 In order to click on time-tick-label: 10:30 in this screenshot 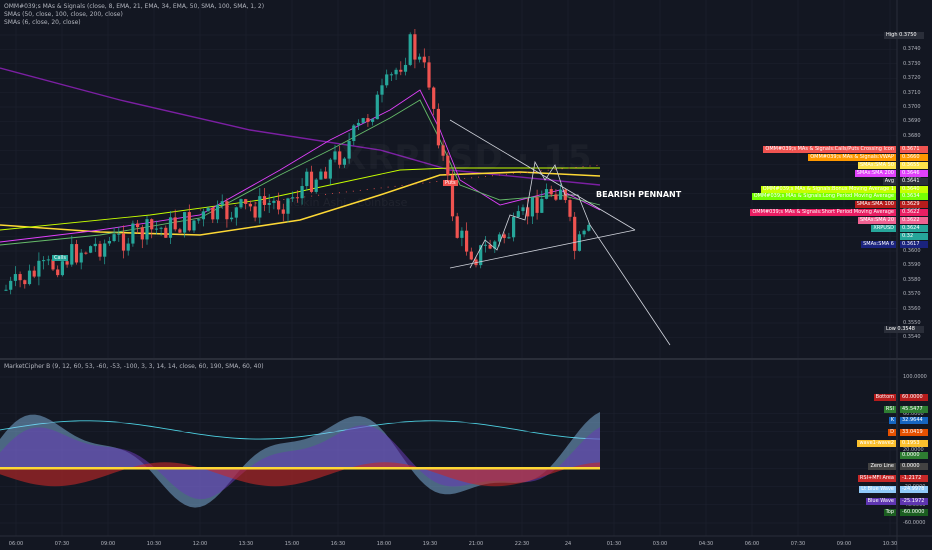, I will do `click(154, 544)`.